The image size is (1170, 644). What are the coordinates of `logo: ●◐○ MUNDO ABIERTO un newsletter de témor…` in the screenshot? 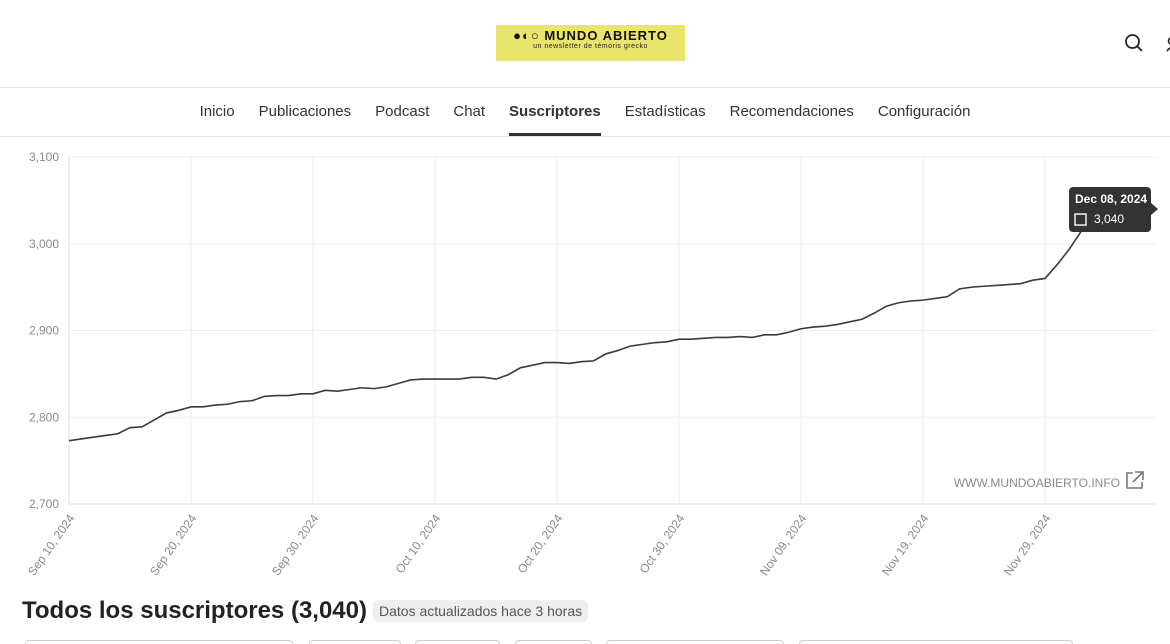 It's located at (590, 43).